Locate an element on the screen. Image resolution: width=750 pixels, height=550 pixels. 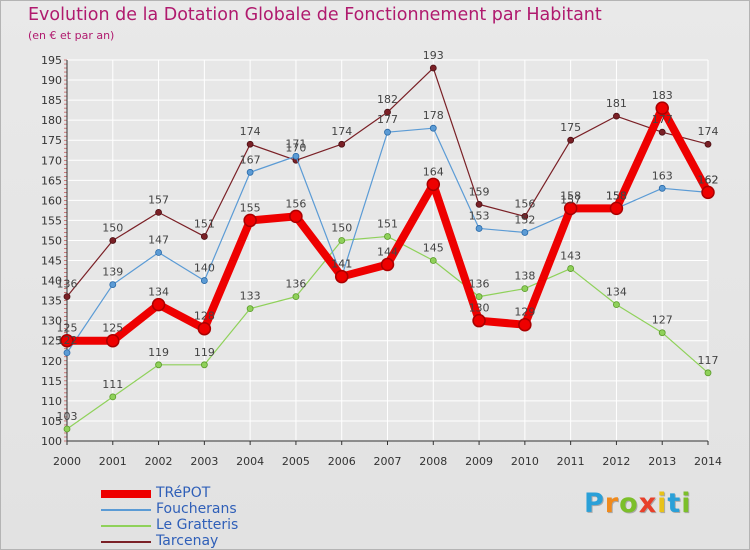
proxiti-logo: Proxiti is located at coordinates (638, 503).